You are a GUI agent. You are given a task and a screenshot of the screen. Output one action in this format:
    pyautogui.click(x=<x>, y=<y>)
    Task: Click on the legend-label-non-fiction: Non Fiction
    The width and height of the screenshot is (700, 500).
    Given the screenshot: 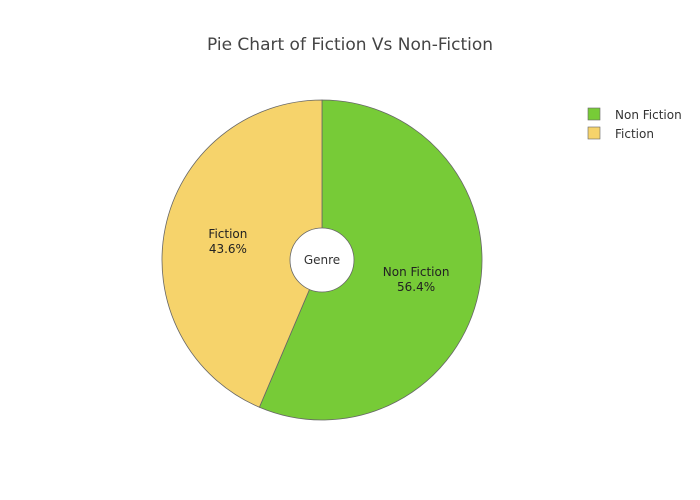 What is the action you would take?
    pyautogui.click(x=648, y=115)
    